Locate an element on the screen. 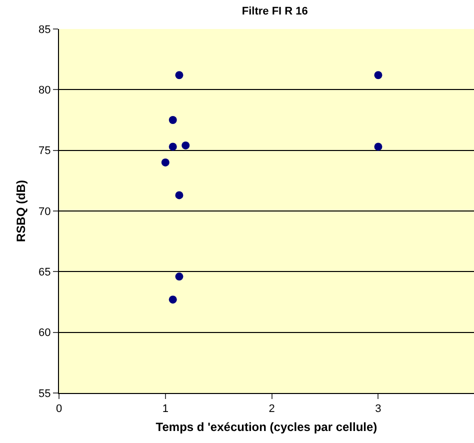  x-tick-label: 2 is located at coordinates (271, 409).